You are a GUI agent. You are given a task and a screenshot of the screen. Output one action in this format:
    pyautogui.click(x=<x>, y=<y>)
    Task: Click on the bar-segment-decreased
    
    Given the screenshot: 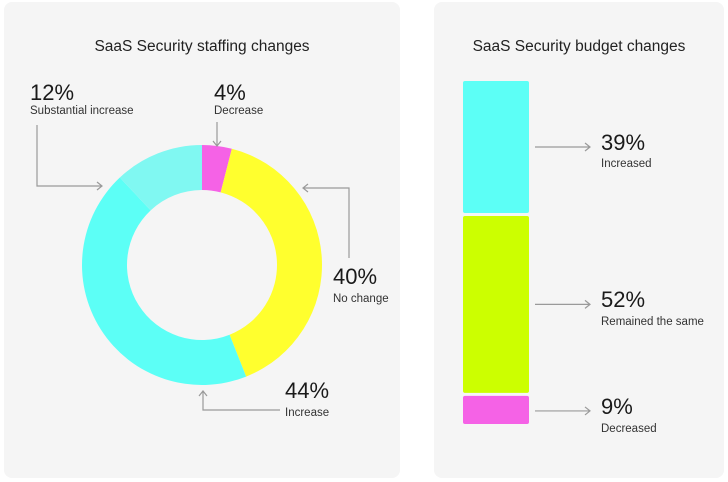 What is the action you would take?
    pyautogui.click(x=496, y=409)
    